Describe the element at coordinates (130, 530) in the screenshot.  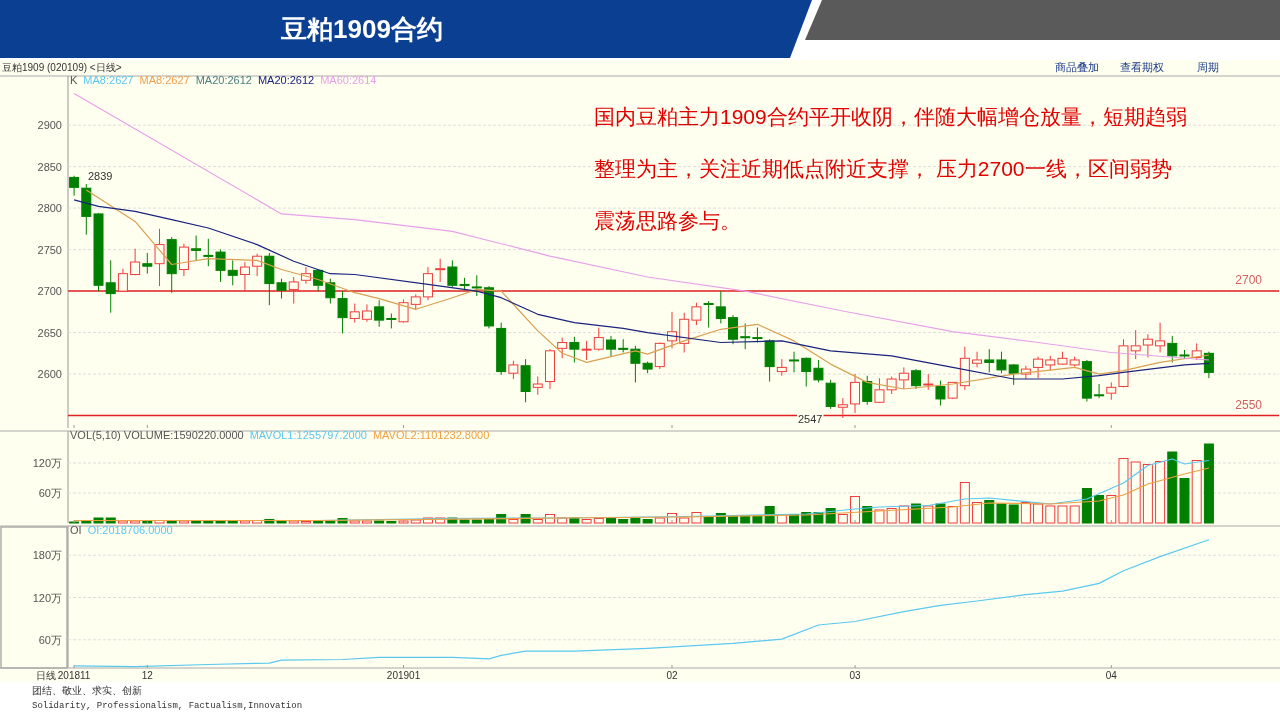
I see `text: OI:2018706.0000` at that location.